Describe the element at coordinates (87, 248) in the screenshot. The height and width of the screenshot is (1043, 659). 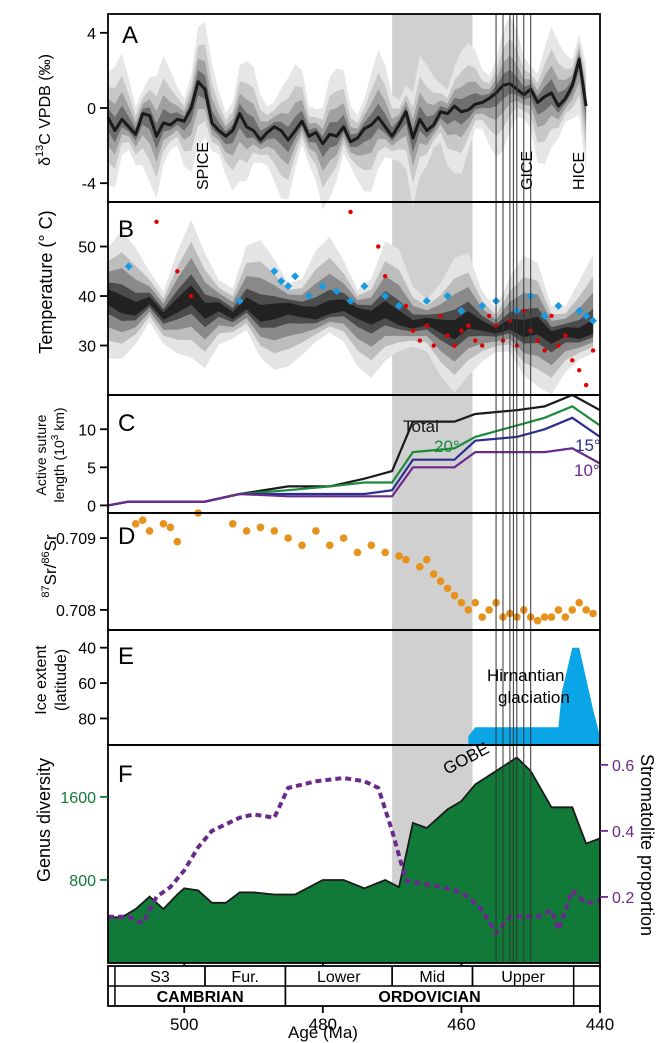
I see `ytick-label-b-undefined-0: 50` at that location.